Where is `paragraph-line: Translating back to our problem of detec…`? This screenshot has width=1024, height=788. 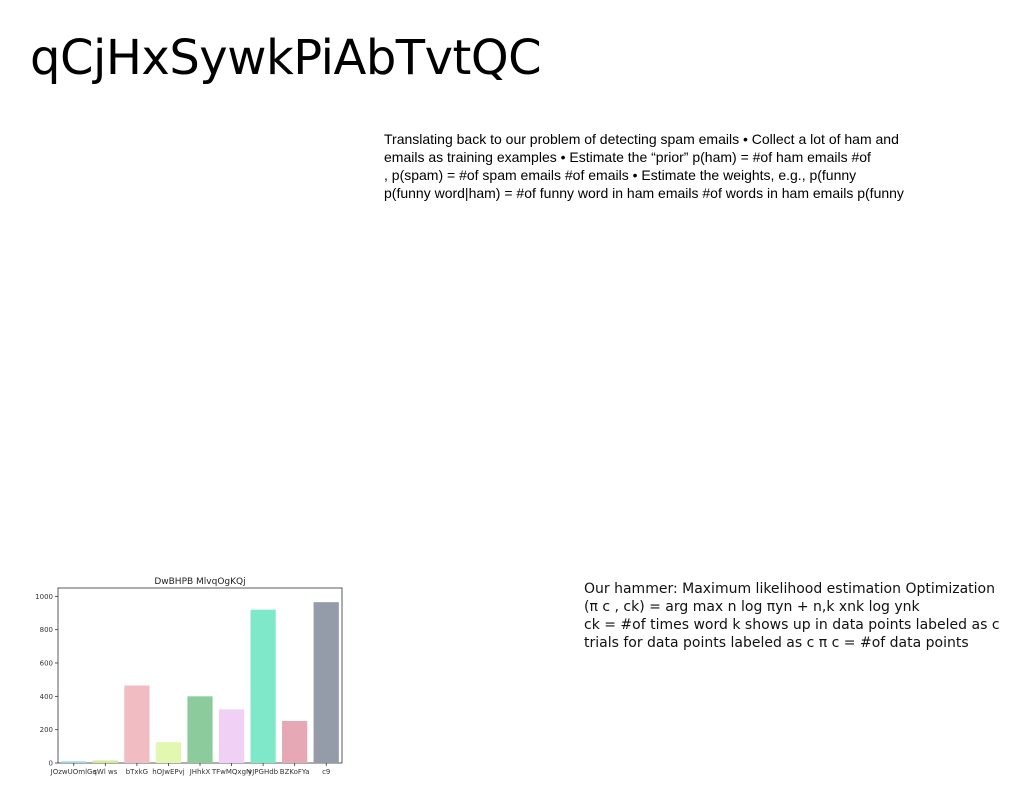 paragraph-line: Translating back to our problem of detec… is located at coordinates (641, 139).